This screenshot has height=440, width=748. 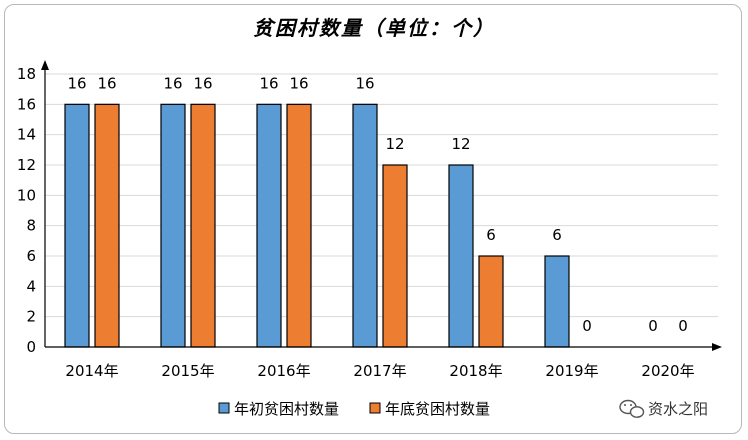 What do you see at coordinates (31, 347) in the screenshot?
I see `y-tick-label: 0` at bounding box center [31, 347].